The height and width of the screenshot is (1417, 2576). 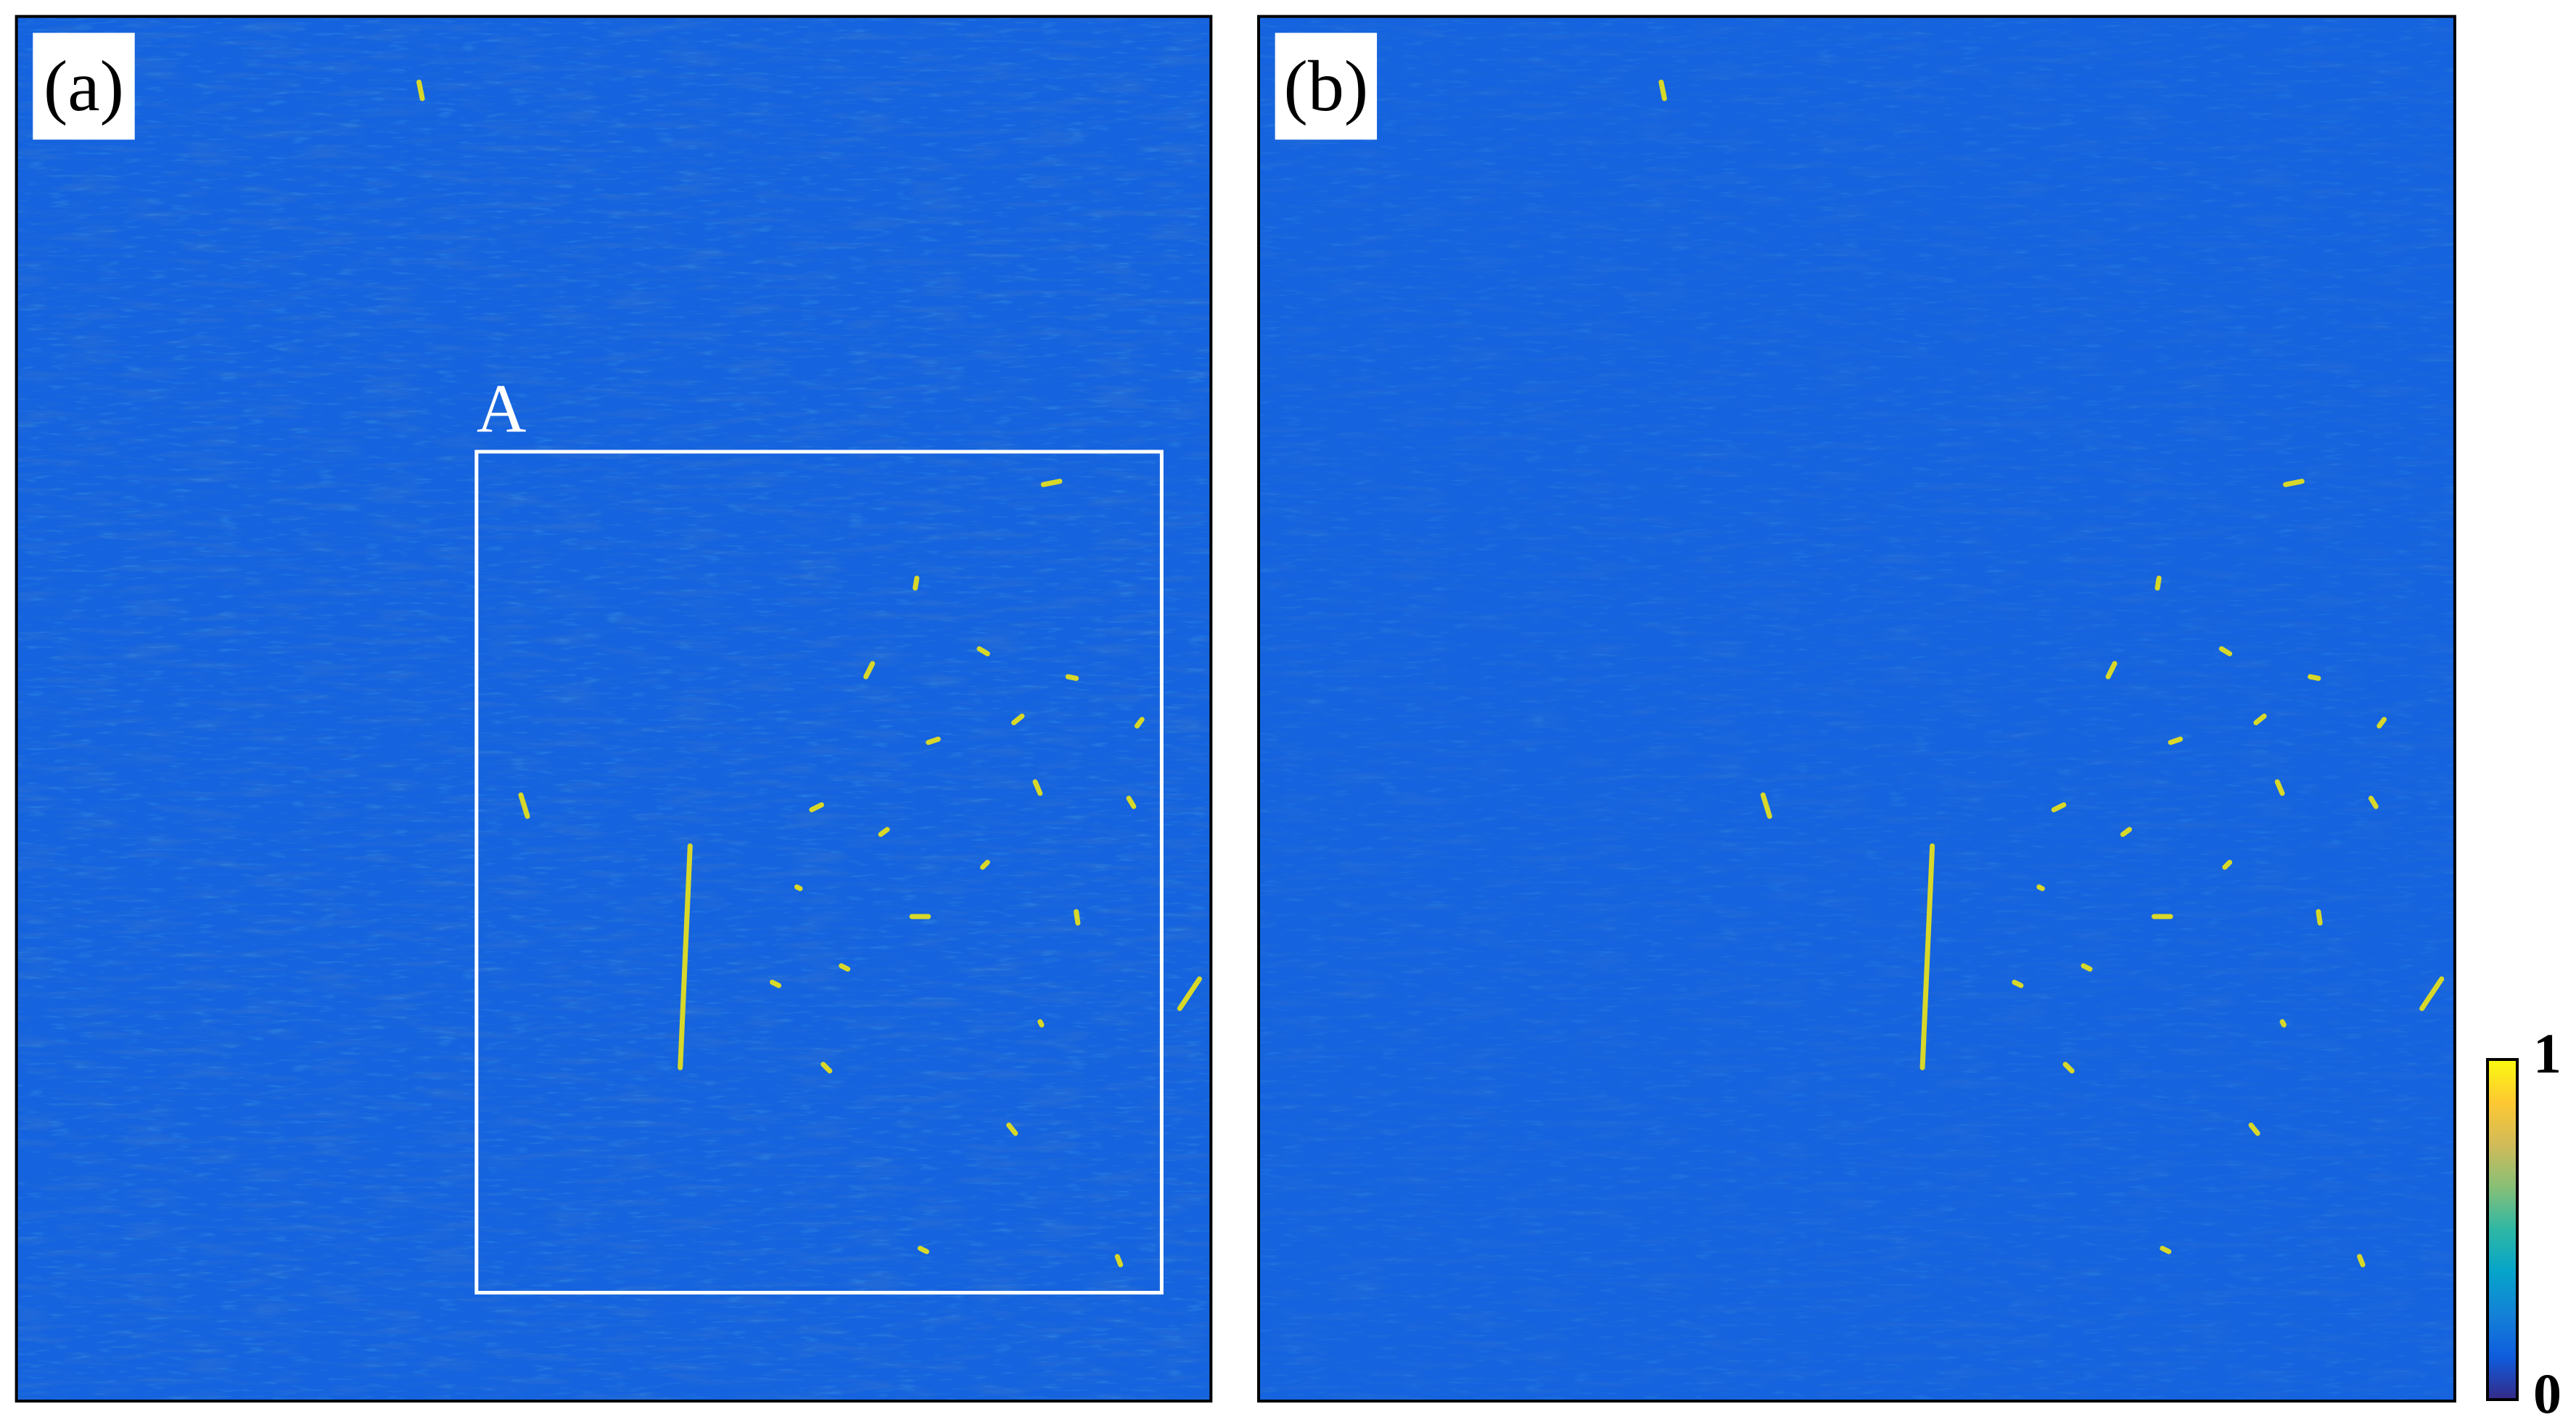 I want to click on colorbar-tick-label: 0, so click(x=2547, y=1389).